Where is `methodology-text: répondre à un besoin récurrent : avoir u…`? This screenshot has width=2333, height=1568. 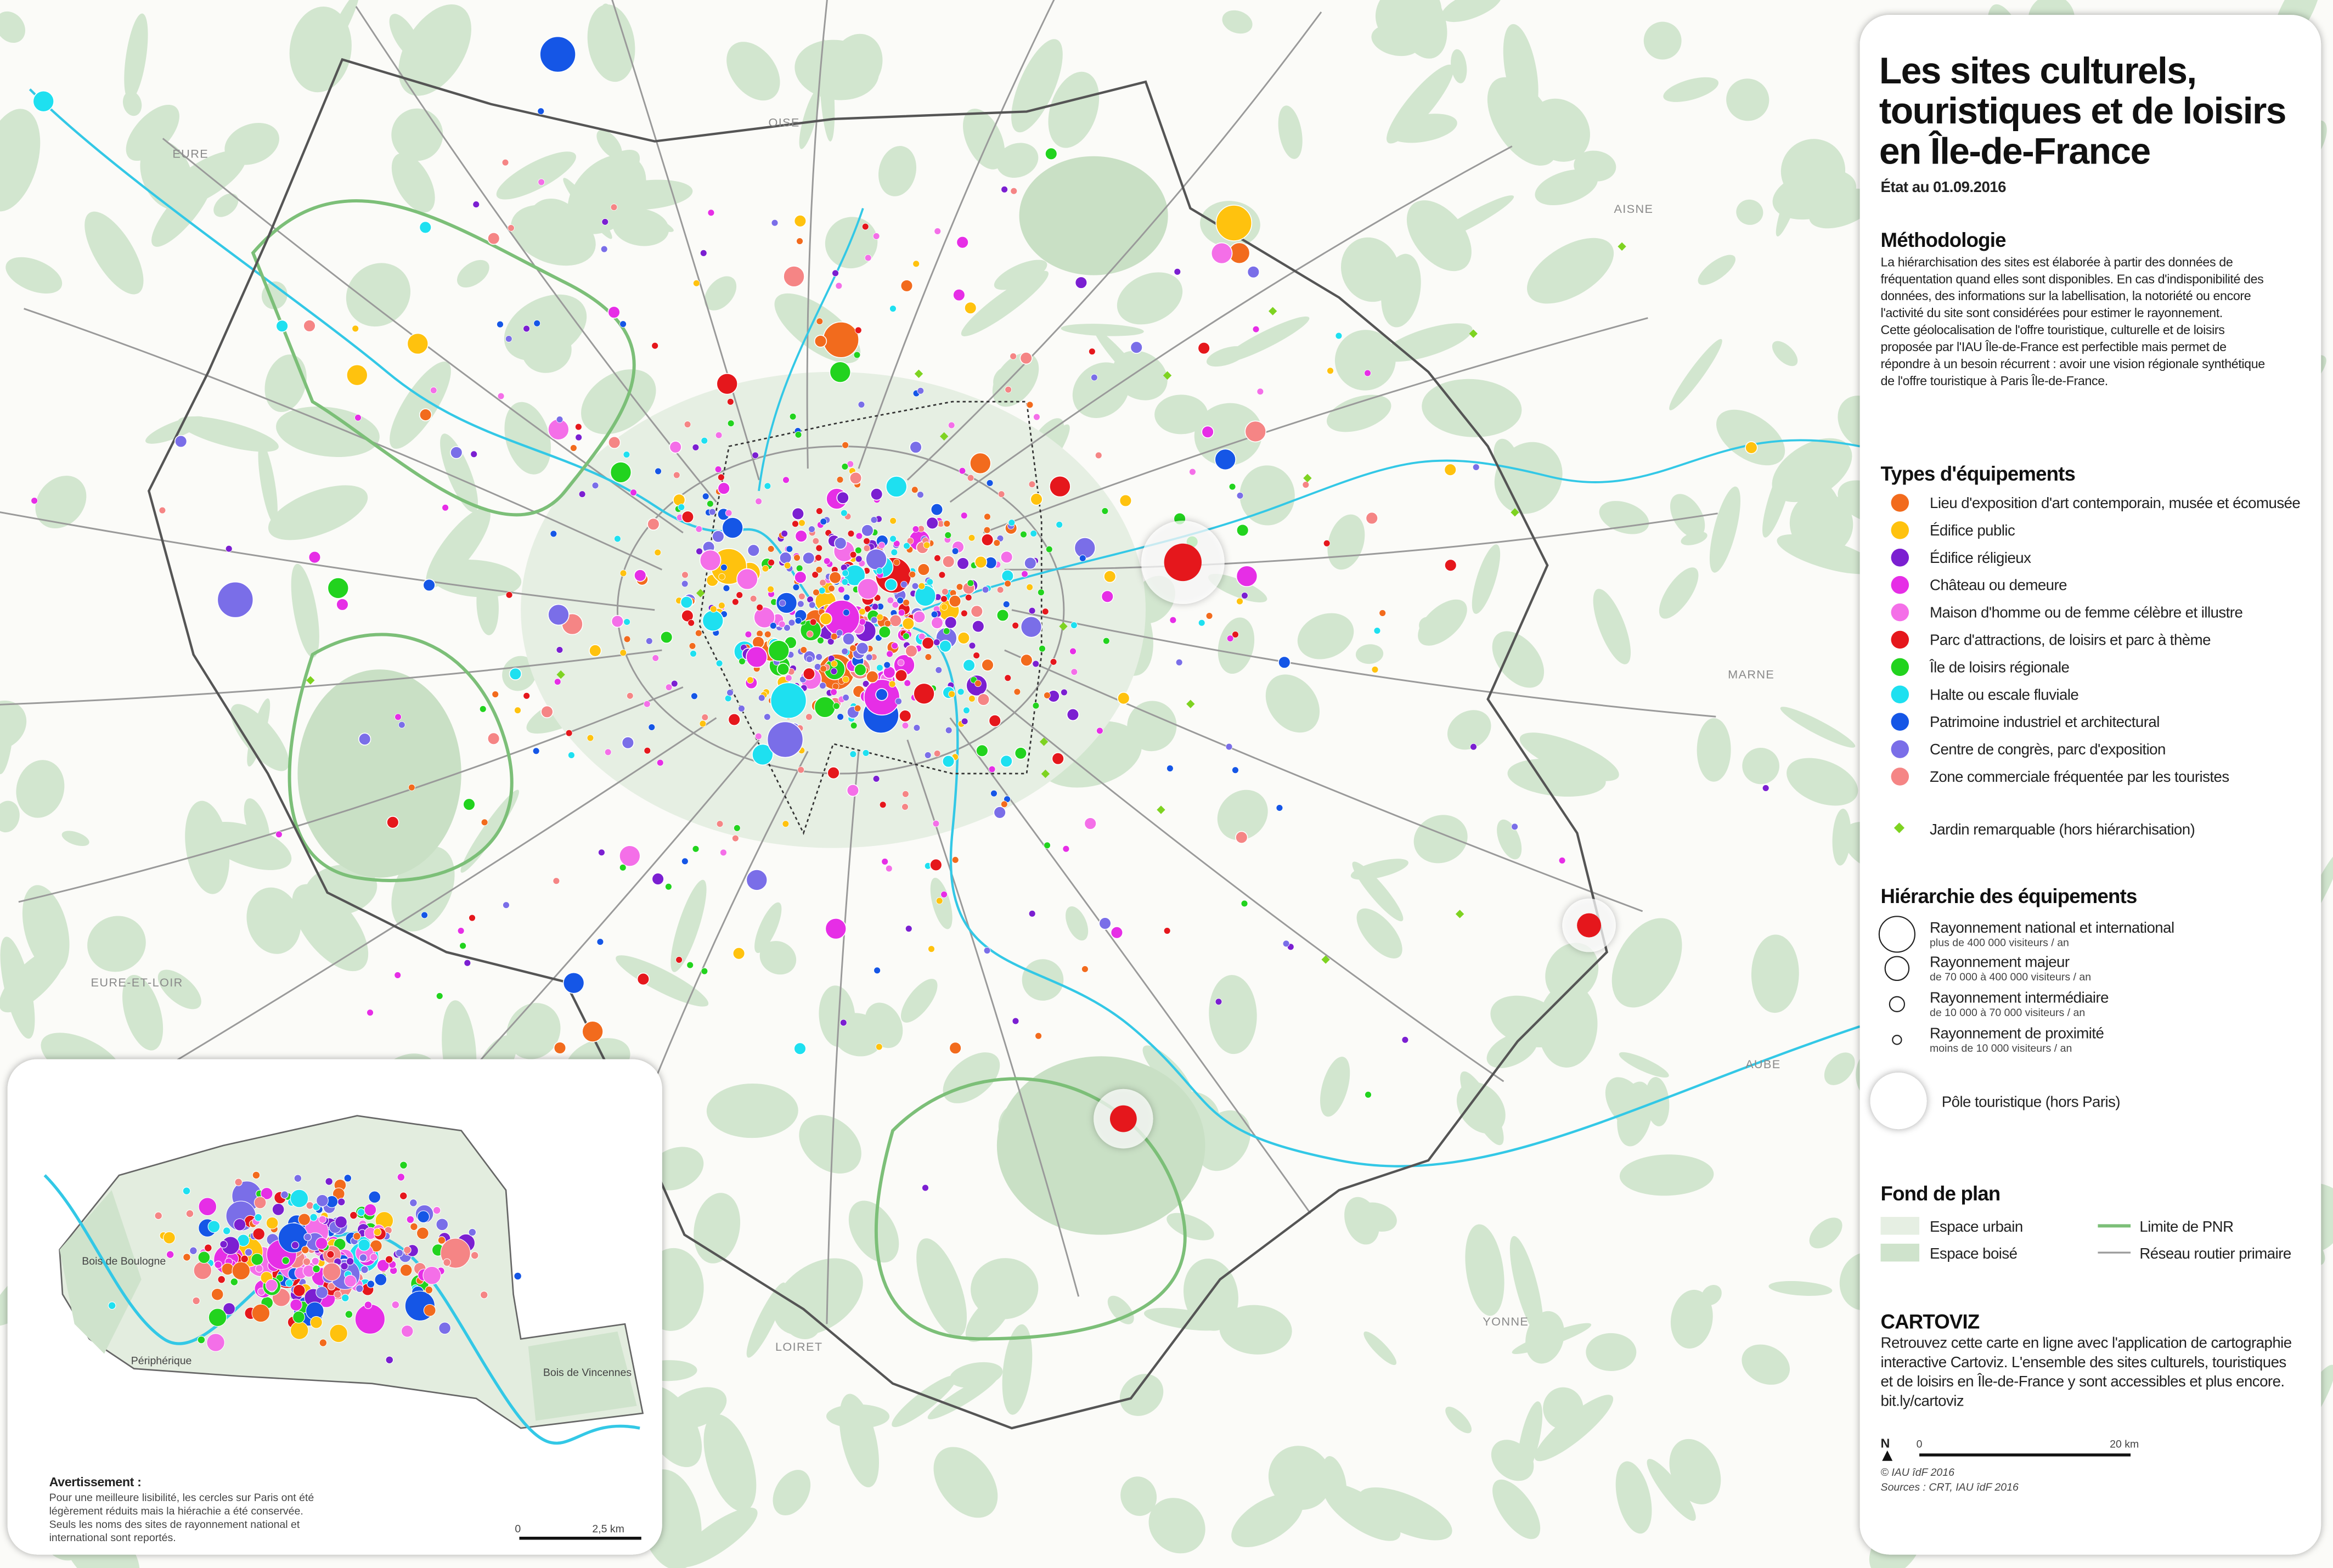
methodology-text: répondre à un besoin récurrent : avoir u… is located at coordinates (2073, 364).